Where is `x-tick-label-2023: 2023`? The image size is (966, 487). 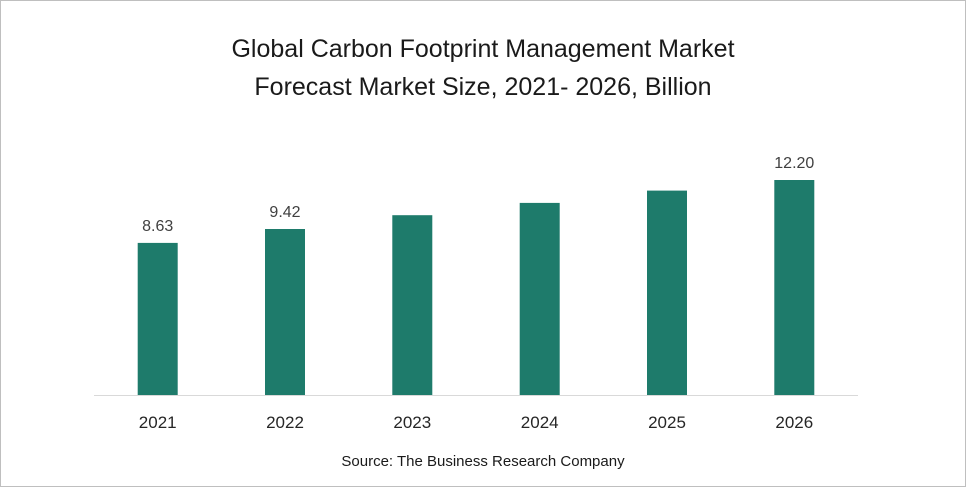 x-tick-label-2023: 2023 is located at coordinates (412, 422).